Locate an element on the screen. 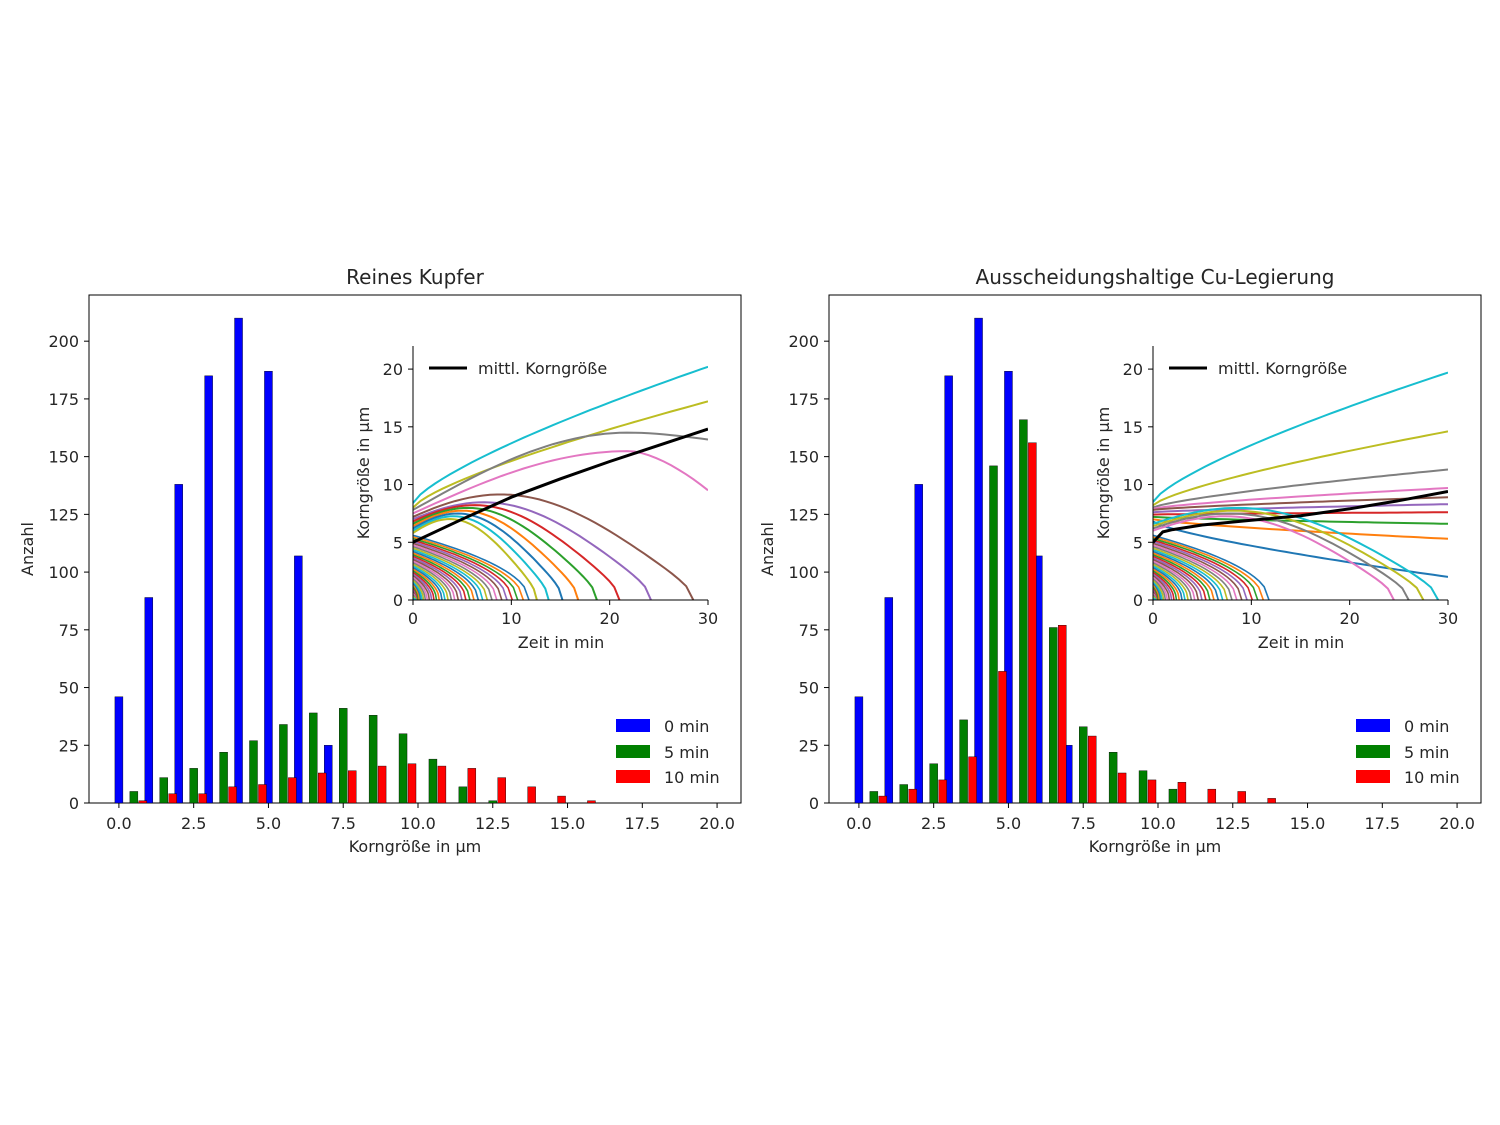  inset-axes: 0 10 20 30 0 5 10 15 20 is located at coordinates (550, 487).